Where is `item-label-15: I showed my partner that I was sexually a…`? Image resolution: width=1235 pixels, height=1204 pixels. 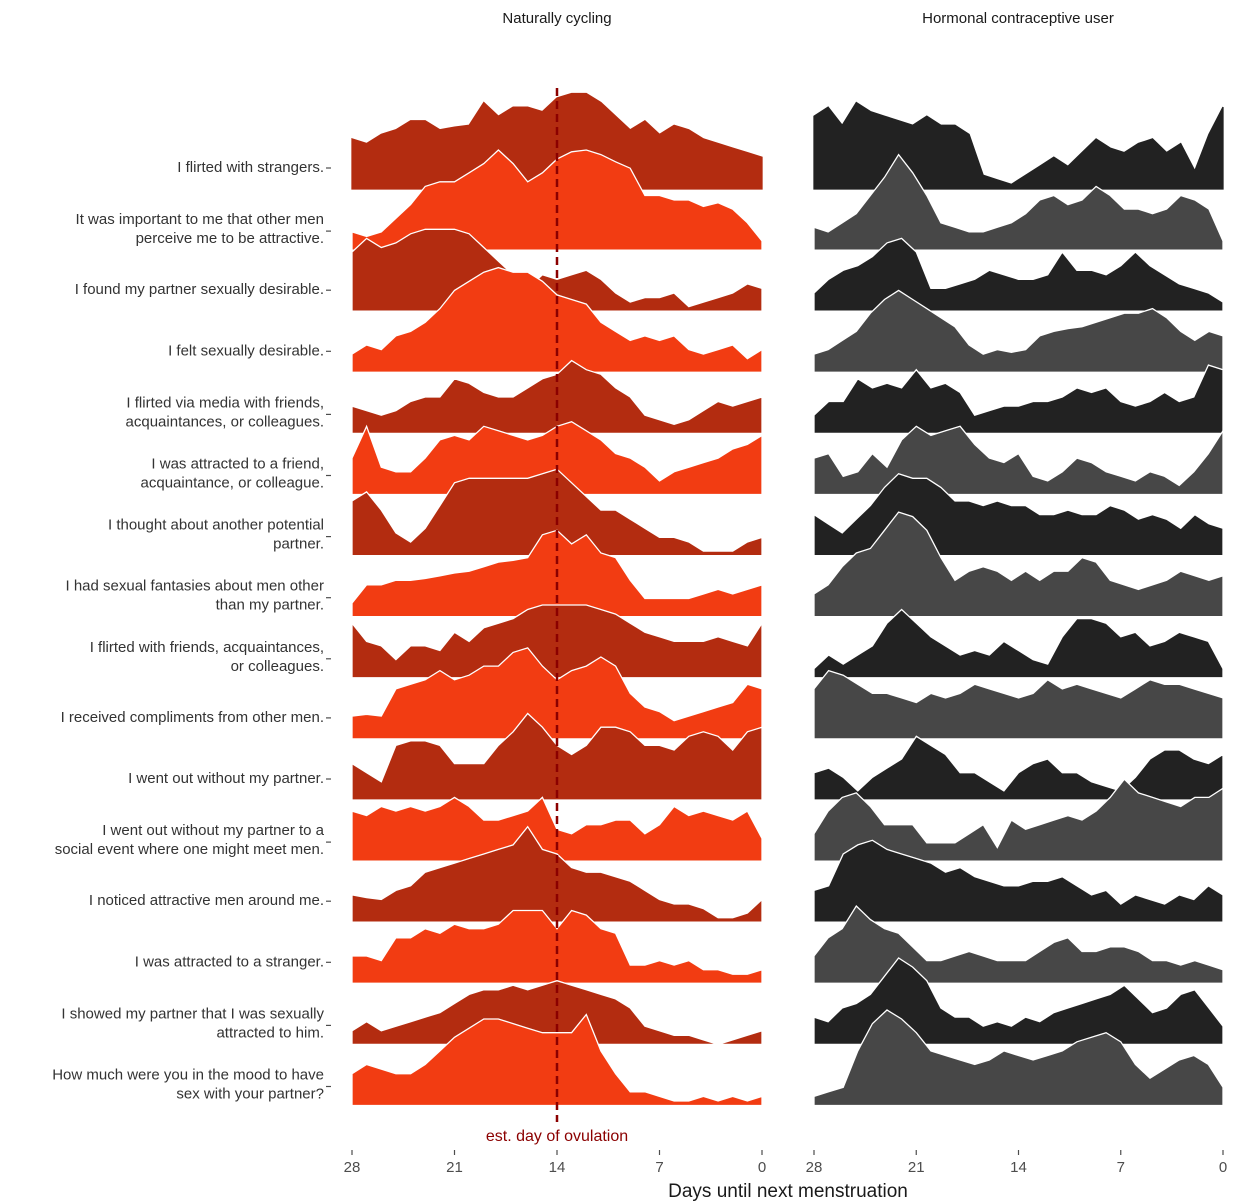
item-label-15: I showed my partner that I was sexually a… is located at coordinates (192, 1023).